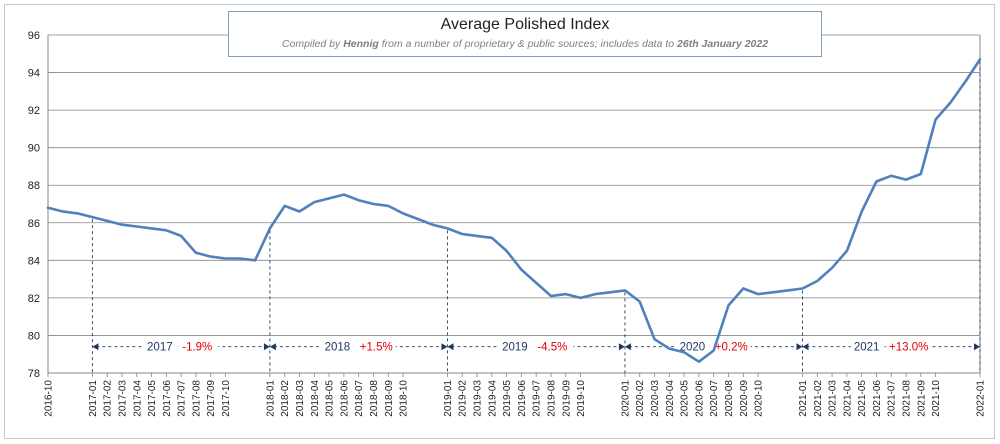 This screenshot has width=1000, height=444. Describe the element at coordinates (552, 348) in the screenshot. I see `period-change: -4.5%` at that location.